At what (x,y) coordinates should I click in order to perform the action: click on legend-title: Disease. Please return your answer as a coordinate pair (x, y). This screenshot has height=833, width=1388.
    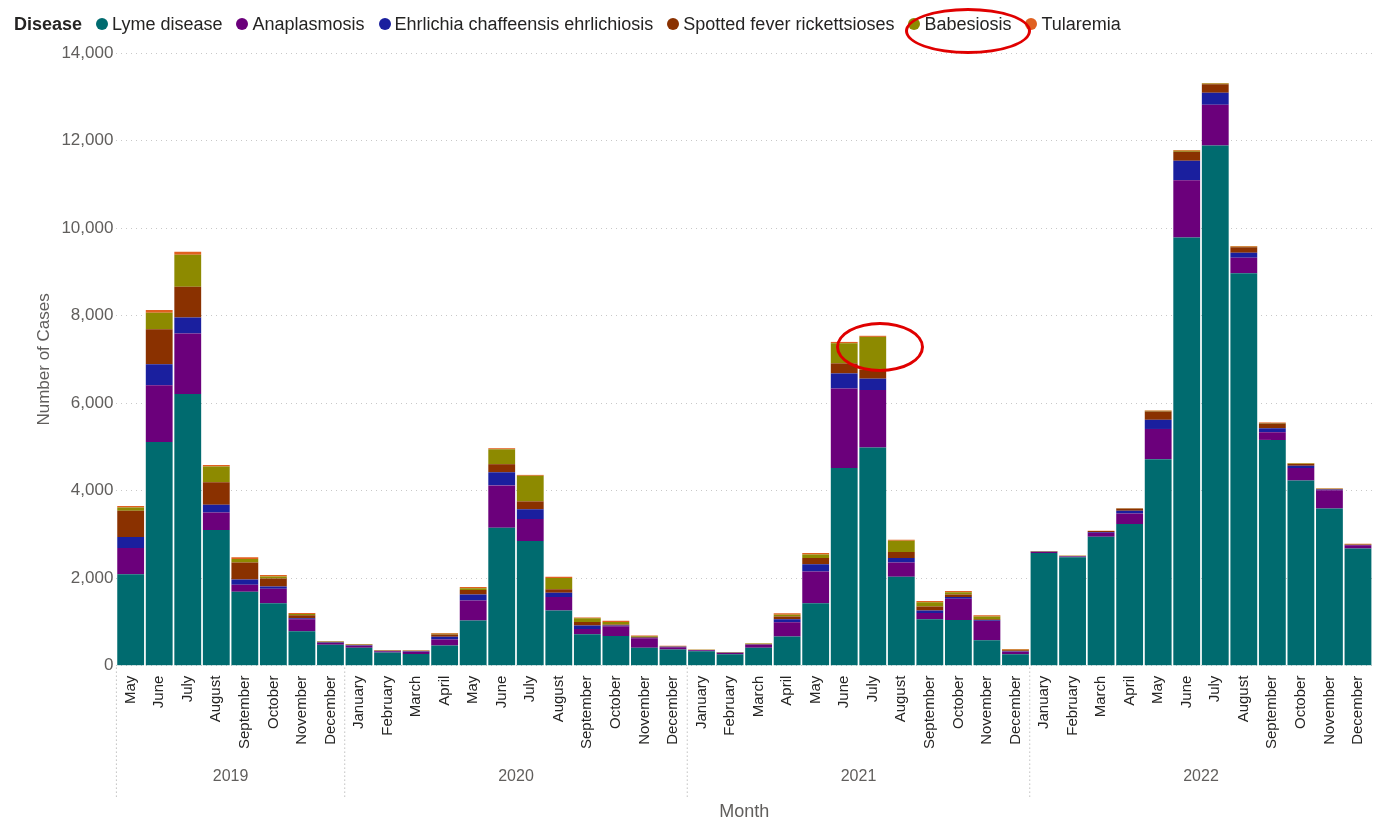
    Looking at the image, I should click on (48, 24).